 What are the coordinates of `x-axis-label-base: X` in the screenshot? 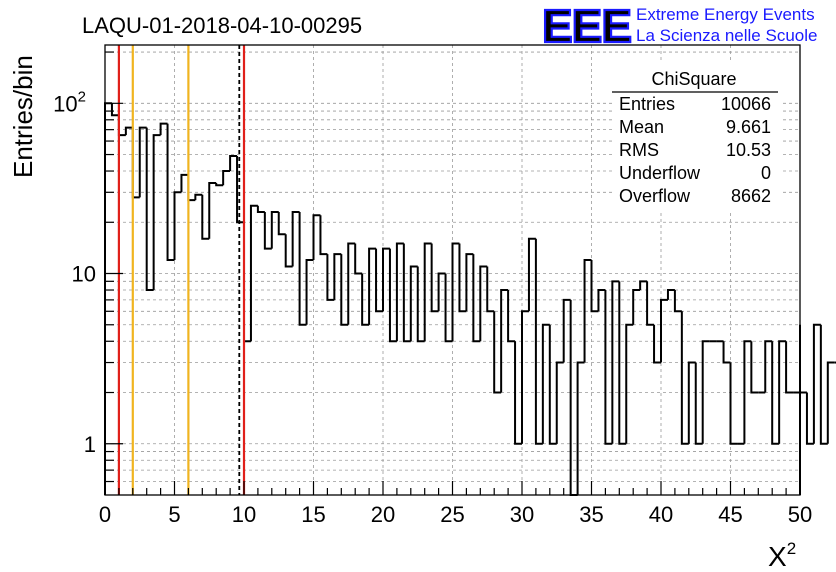 It's located at (777, 556).